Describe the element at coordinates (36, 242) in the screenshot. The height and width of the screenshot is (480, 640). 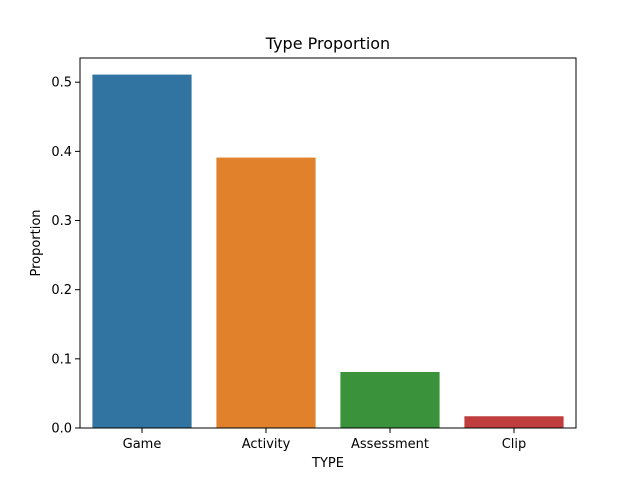
I see `y-axis-label: Proportion` at that location.